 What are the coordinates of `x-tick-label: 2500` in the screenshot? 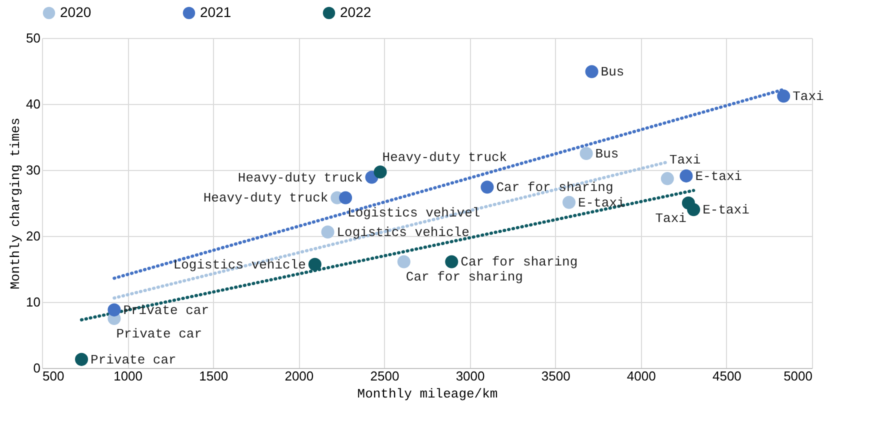 It's located at (385, 376).